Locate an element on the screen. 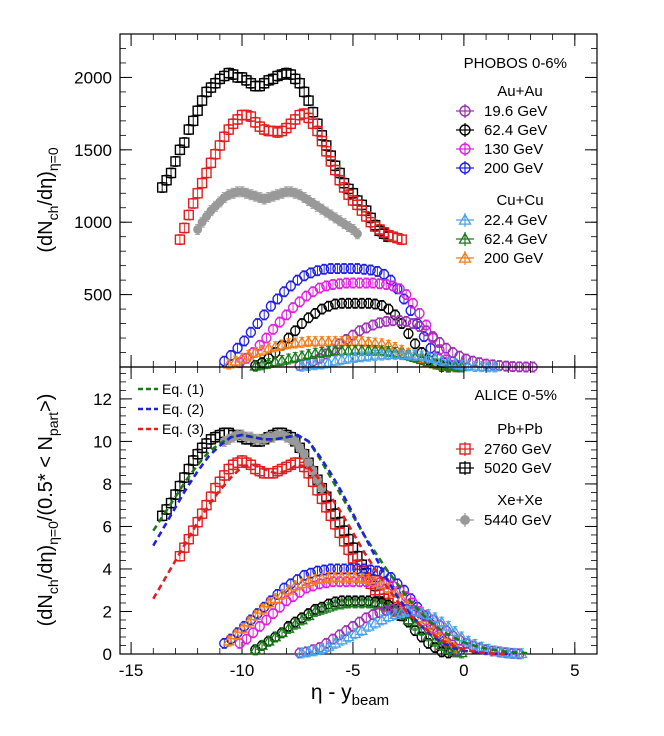 The width and height of the screenshot is (664, 736). bottom-xtick-label--15: -15 is located at coordinates (131, 670).